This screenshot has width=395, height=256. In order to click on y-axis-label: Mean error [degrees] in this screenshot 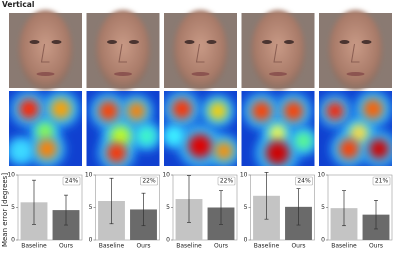, I will do `click(5, 210)`.